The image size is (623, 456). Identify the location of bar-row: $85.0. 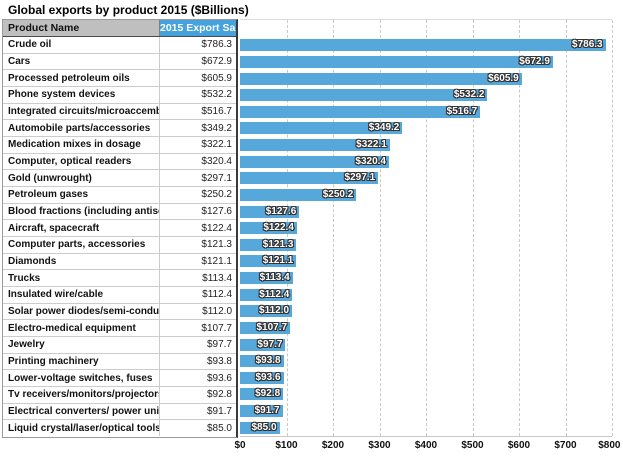
(426, 427).